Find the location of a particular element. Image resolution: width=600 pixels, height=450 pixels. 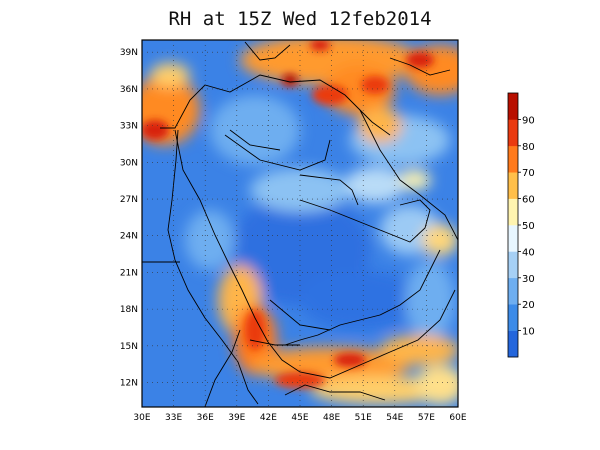

x-tick-label: 54E is located at coordinates (394, 418).